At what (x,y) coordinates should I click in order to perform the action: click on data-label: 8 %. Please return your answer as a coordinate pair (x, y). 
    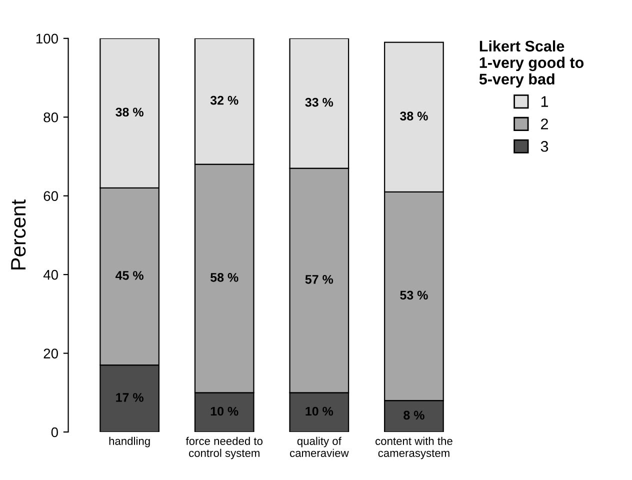
    Looking at the image, I should click on (414, 415).